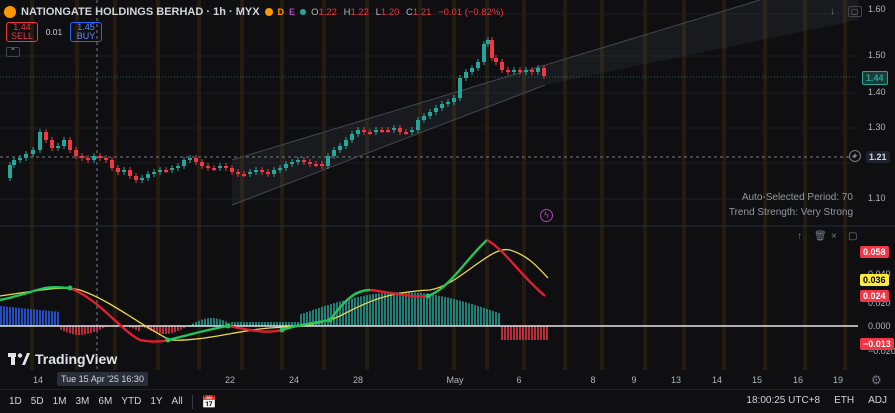 Image resolution: width=895 pixels, height=413 pixels. I want to click on delete-icon: 🗑, so click(820, 236).